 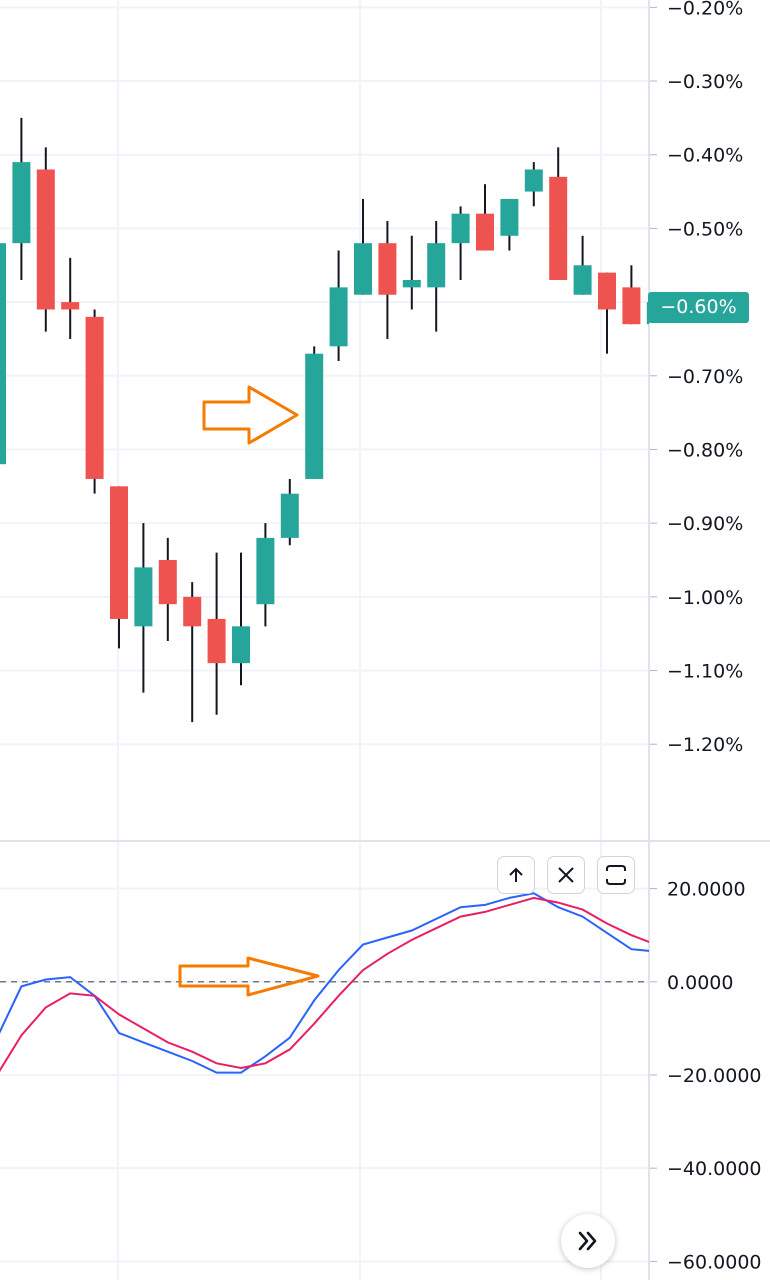 I want to click on price-axis-tick-label: −0.70%, so click(x=705, y=377).